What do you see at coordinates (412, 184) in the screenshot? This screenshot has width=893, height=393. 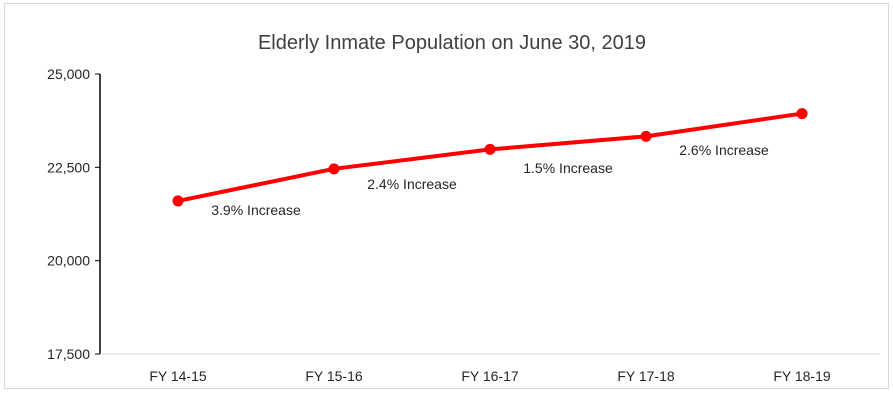 I see `increase-annotation: 2.4% Increase` at bounding box center [412, 184].